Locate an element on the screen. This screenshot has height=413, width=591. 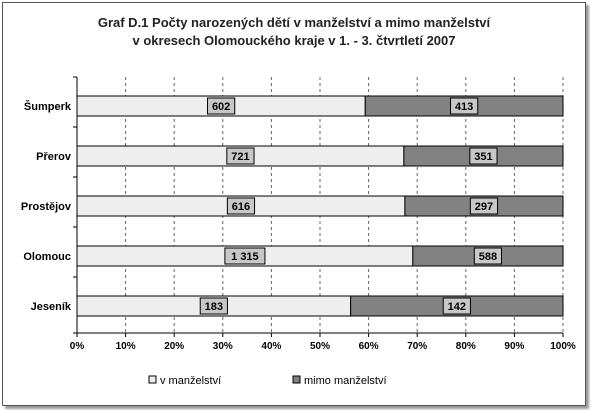
data-label: 351 is located at coordinates (483, 157).